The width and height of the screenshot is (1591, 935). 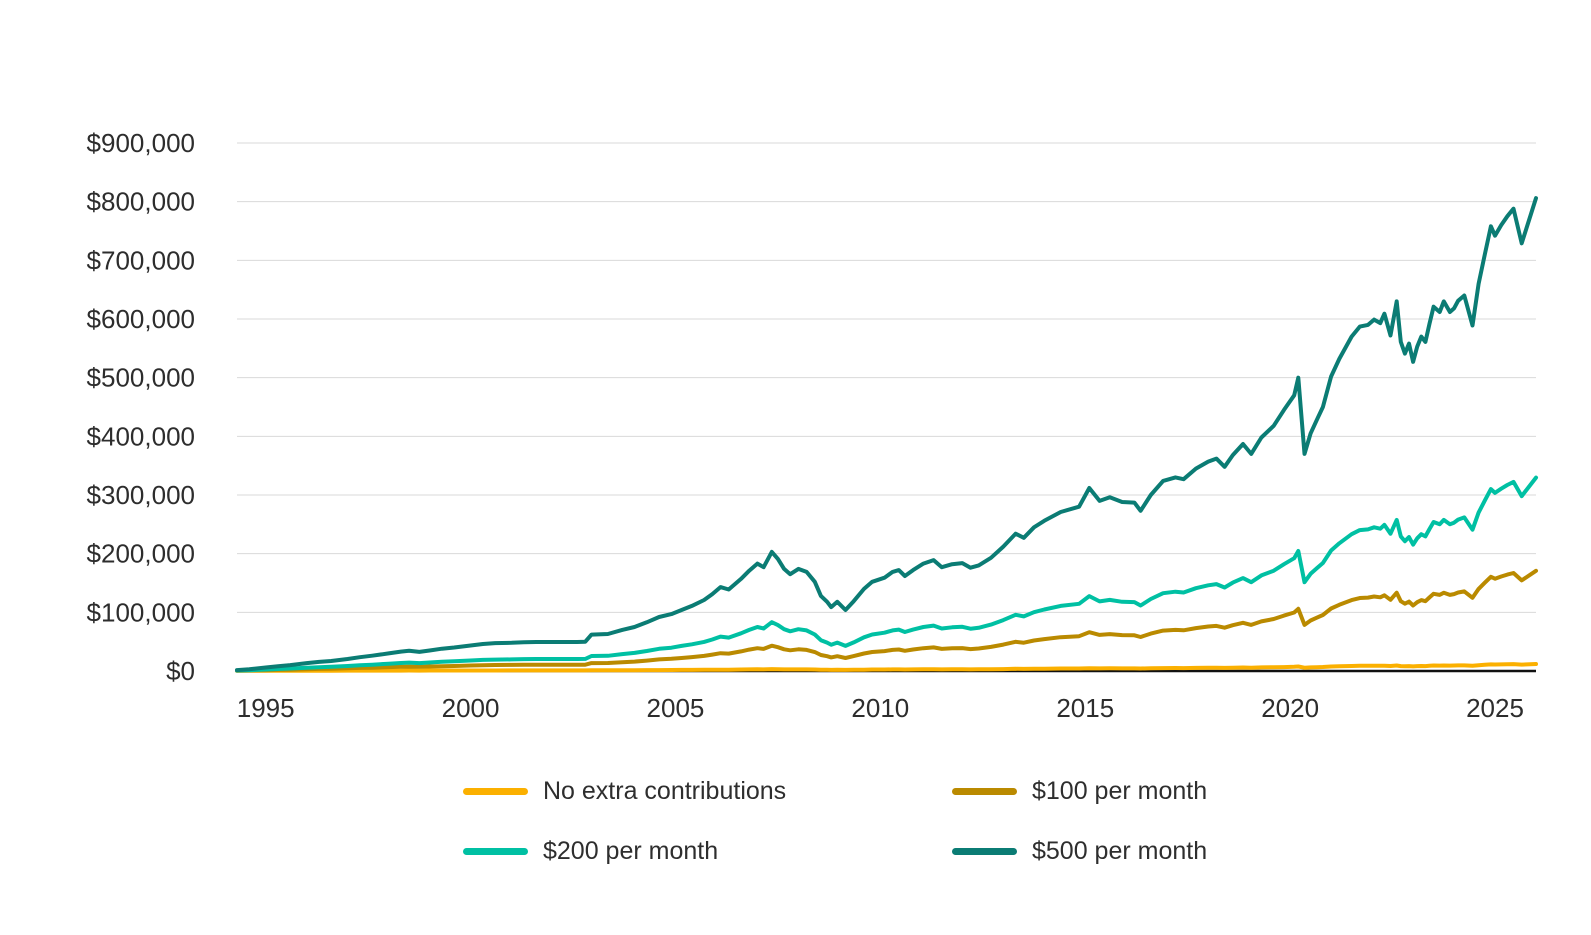 What do you see at coordinates (266, 708) in the screenshot?
I see `x-axis-tick-label: 1995` at bounding box center [266, 708].